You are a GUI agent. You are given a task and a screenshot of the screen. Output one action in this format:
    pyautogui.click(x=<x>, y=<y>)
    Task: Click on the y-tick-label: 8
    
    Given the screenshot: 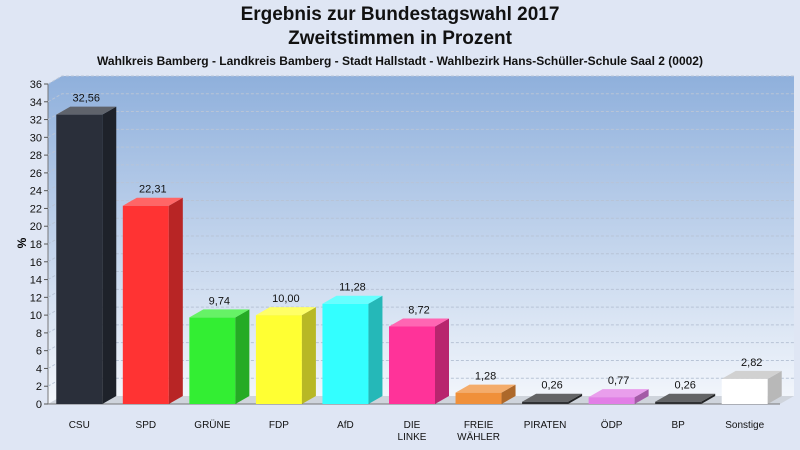 What is the action you would take?
    pyautogui.click(x=39, y=334)
    